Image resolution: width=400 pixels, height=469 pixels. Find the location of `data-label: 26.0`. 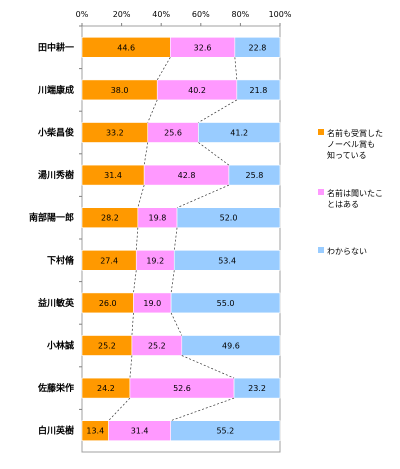

data-label: 26.0 is located at coordinates (108, 303).